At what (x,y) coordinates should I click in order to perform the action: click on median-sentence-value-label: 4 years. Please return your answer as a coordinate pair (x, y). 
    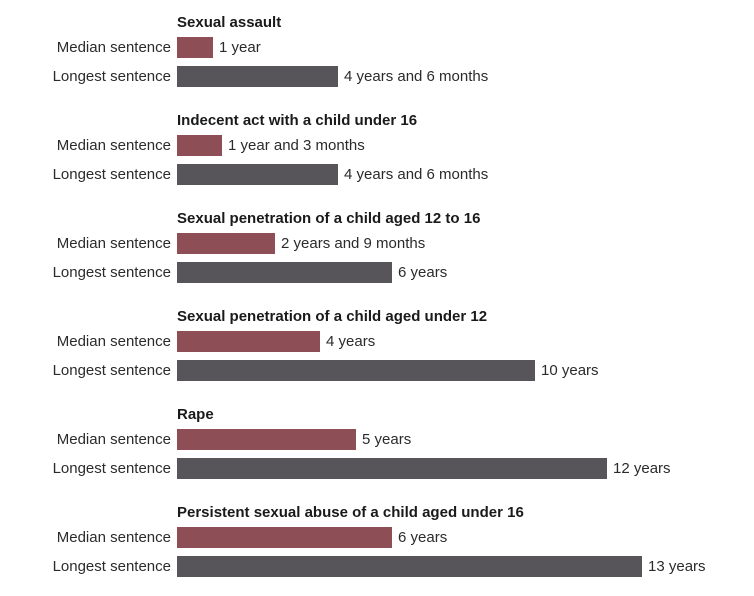
    Looking at the image, I should click on (351, 341).